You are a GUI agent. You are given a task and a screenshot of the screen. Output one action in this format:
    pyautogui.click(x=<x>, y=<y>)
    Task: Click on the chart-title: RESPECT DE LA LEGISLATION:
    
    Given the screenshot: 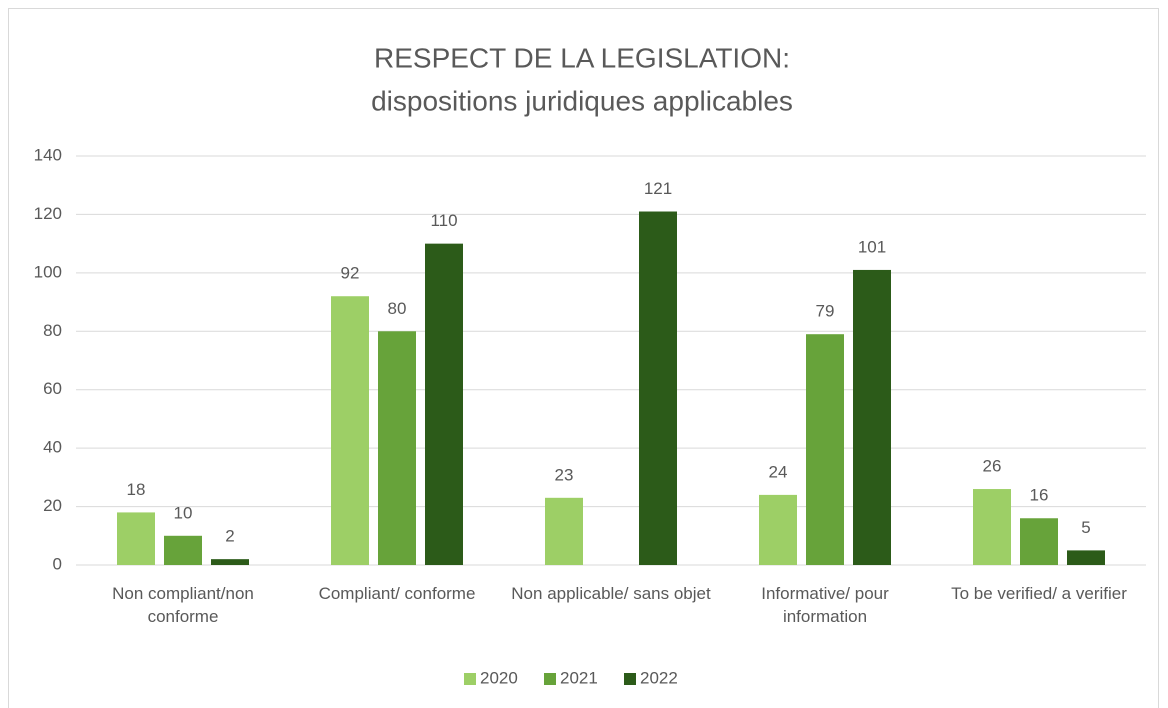 What is the action you would take?
    pyautogui.click(x=582, y=57)
    